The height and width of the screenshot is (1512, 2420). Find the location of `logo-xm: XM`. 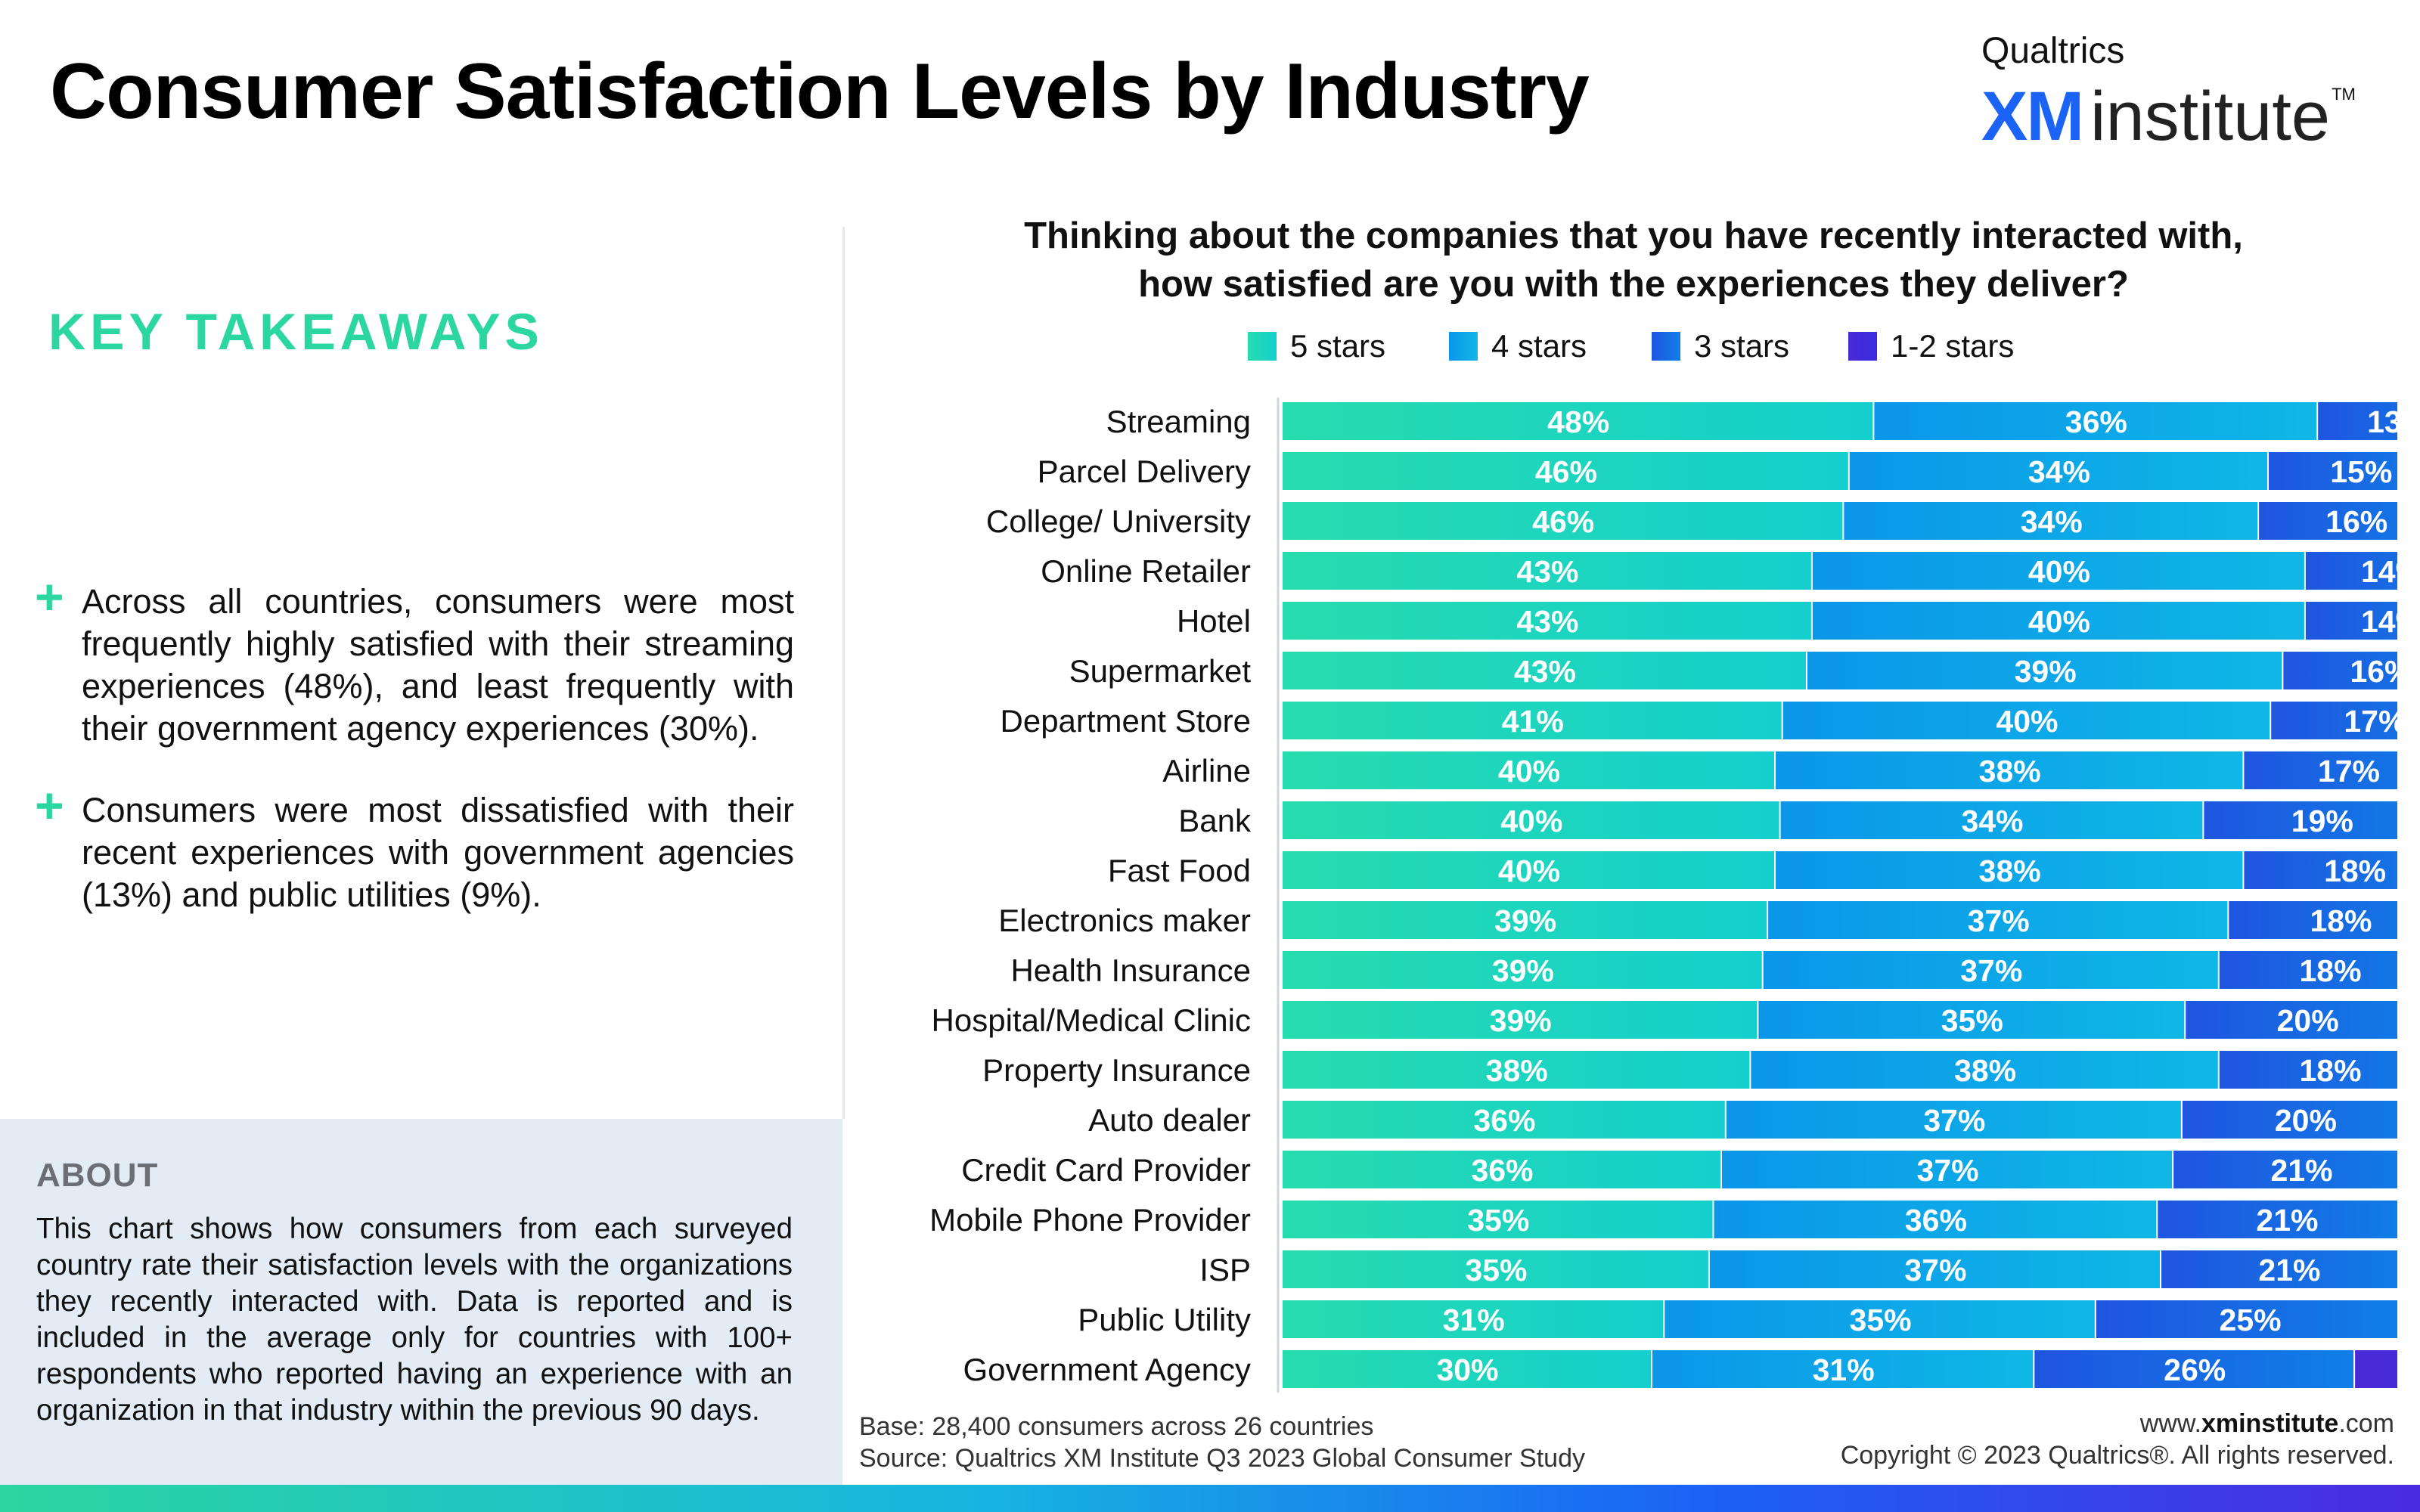

logo-xm: XM is located at coordinates (2032, 117).